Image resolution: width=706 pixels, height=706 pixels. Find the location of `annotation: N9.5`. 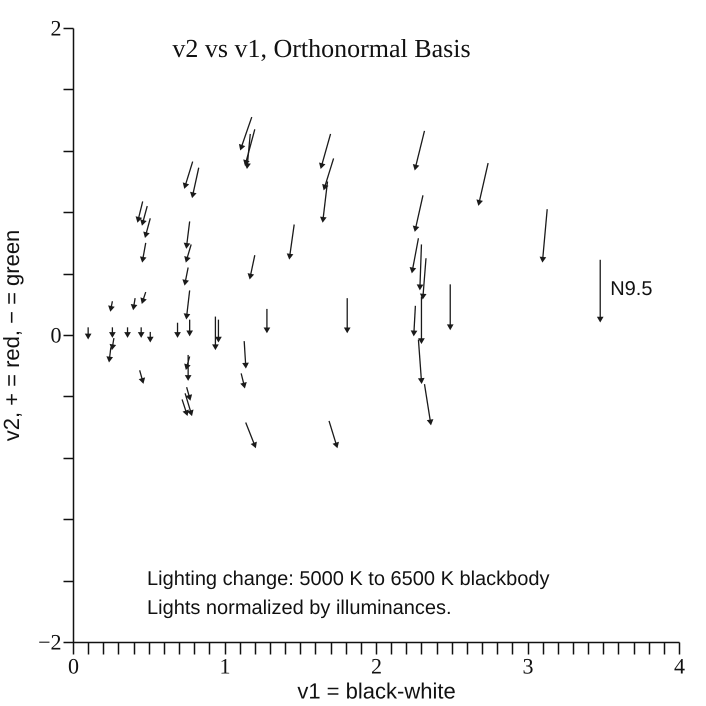

annotation: N9.5 is located at coordinates (631, 289).